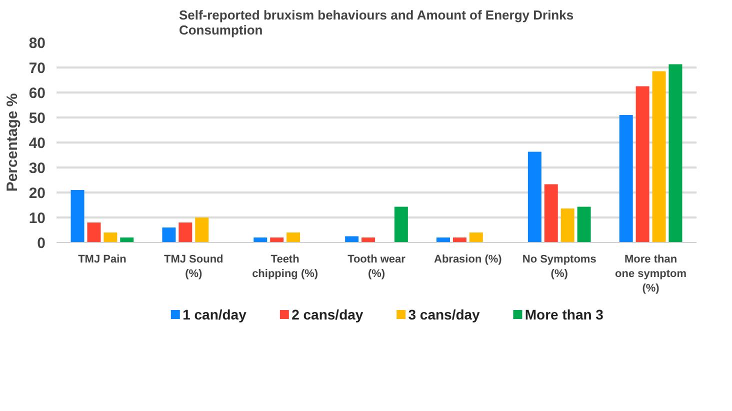 The width and height of the screenshot is (732, 411). Describe the element at coordinates (468, 260) in the screenshot. I see `x-tick-label: Abrasion (%)` at that location.